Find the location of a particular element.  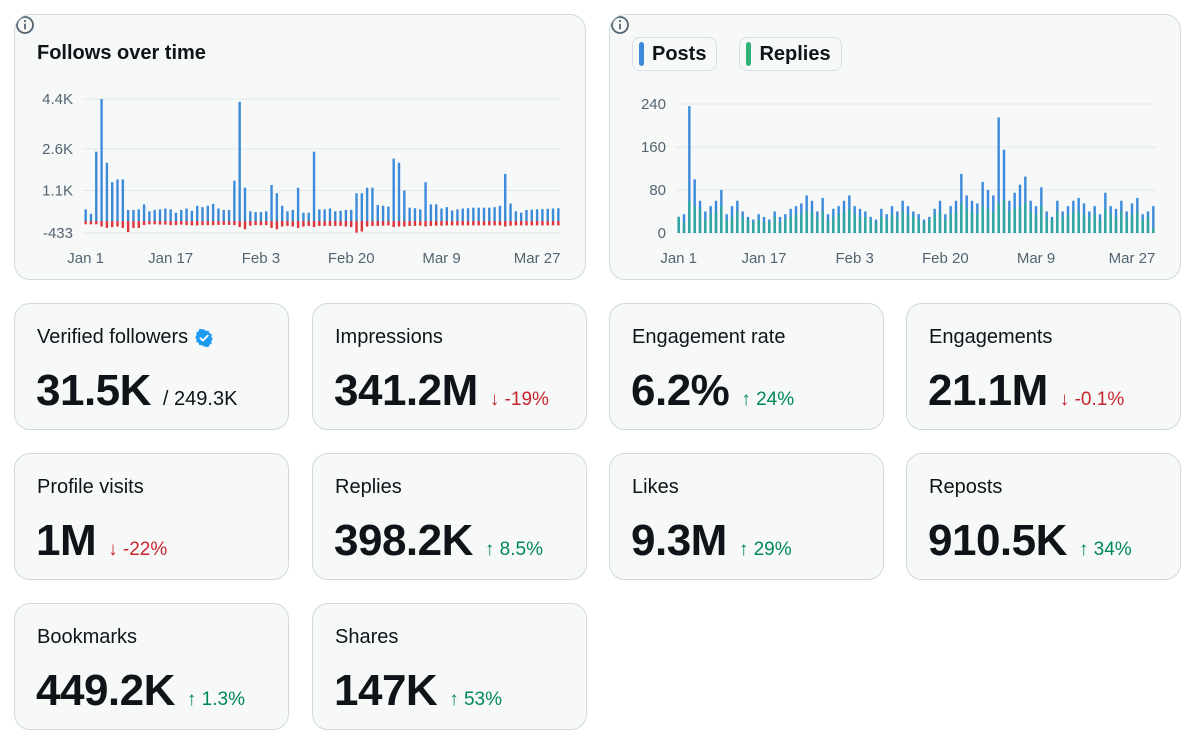

metric-delta-value: 34% is located at coordinates (1112, 549).